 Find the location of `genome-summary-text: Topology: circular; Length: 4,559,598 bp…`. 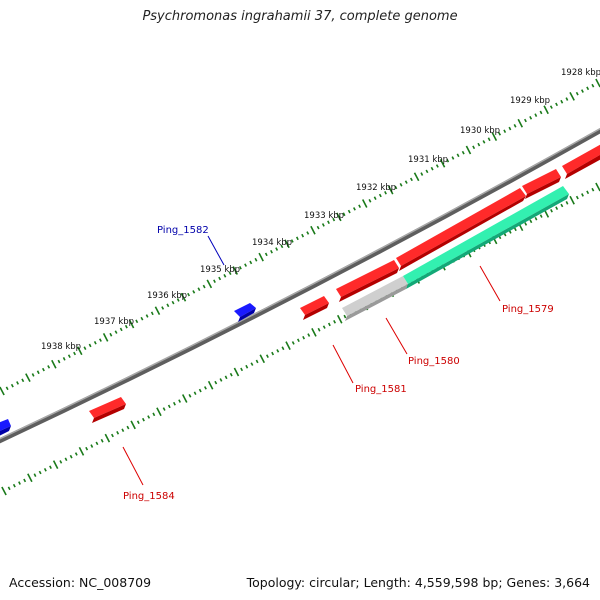

genome-summary-text: Topology: circular; Length: 4,559,598 bp… is located at coordinates (418, 582).